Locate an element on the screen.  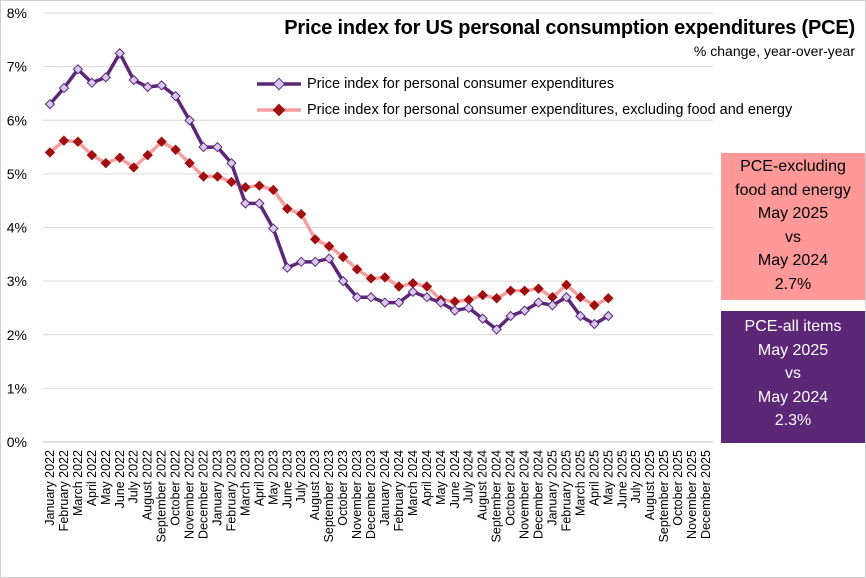
legend-swatch-pce is located at coordinates (279, 84).